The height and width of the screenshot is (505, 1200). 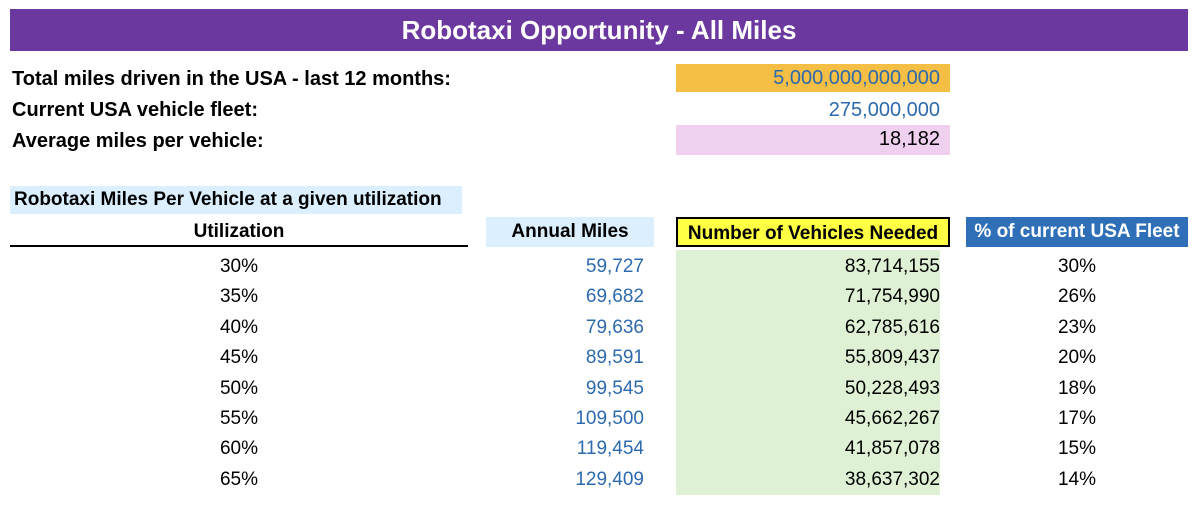 I want to click on table-row: 55% 109,500 45,662,267 17%, so click(x=600, y=419).